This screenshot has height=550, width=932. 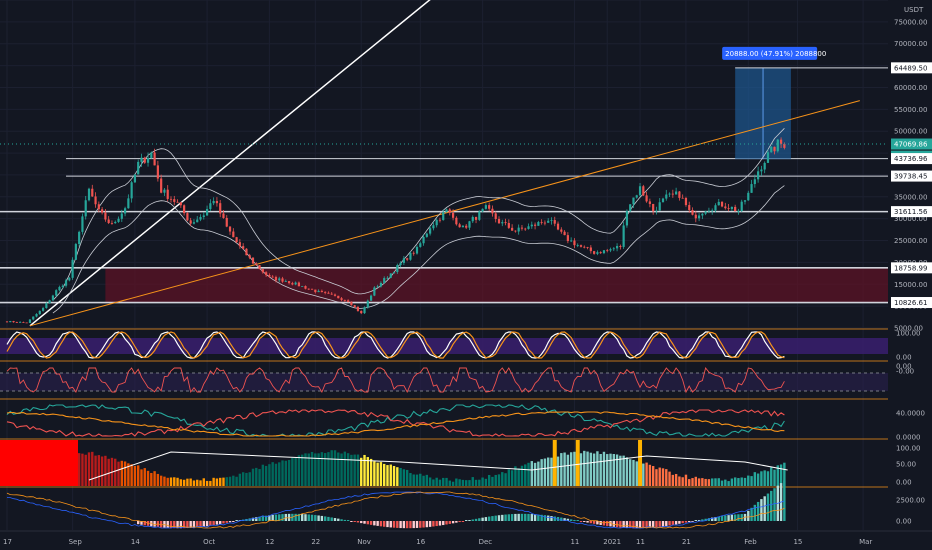 I want to click on price-label-text: 39738.45, so click(x=910, y=177).